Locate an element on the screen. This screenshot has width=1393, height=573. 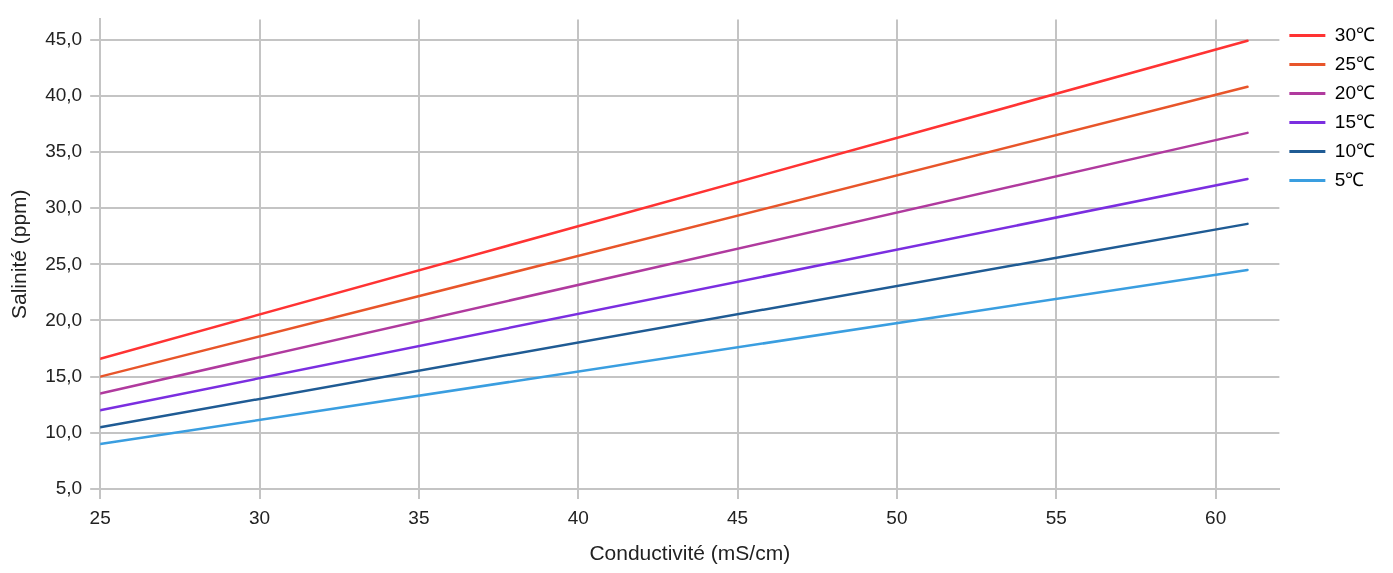
x-tick-label: 50 is located at coordinates (897, 517).